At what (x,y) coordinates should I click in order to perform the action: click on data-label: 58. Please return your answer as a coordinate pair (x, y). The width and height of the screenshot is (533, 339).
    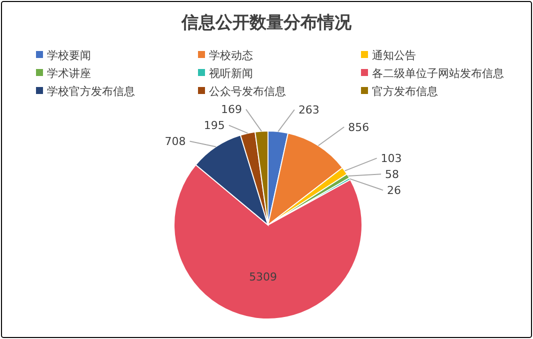
    Looking at the image, I should click on (392, 175).